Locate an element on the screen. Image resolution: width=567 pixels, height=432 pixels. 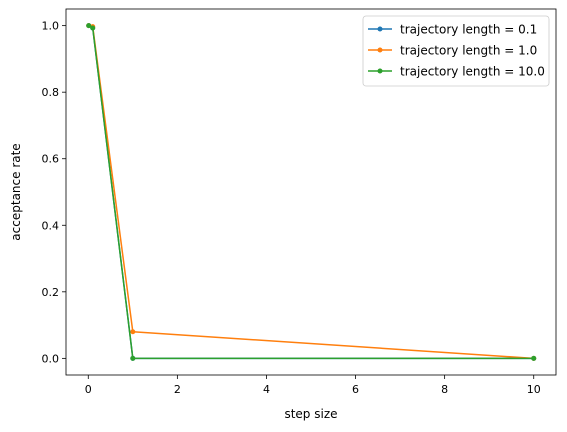
legend-label-3: trajectory length = 10.0 is located at coordinates (472, 72).